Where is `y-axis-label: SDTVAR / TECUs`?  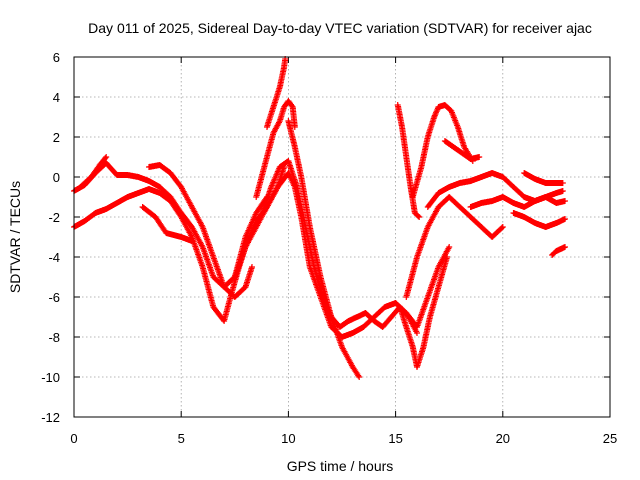 y-axis-label: SDTVAR / TECUs is located at coordinates (15, 237).